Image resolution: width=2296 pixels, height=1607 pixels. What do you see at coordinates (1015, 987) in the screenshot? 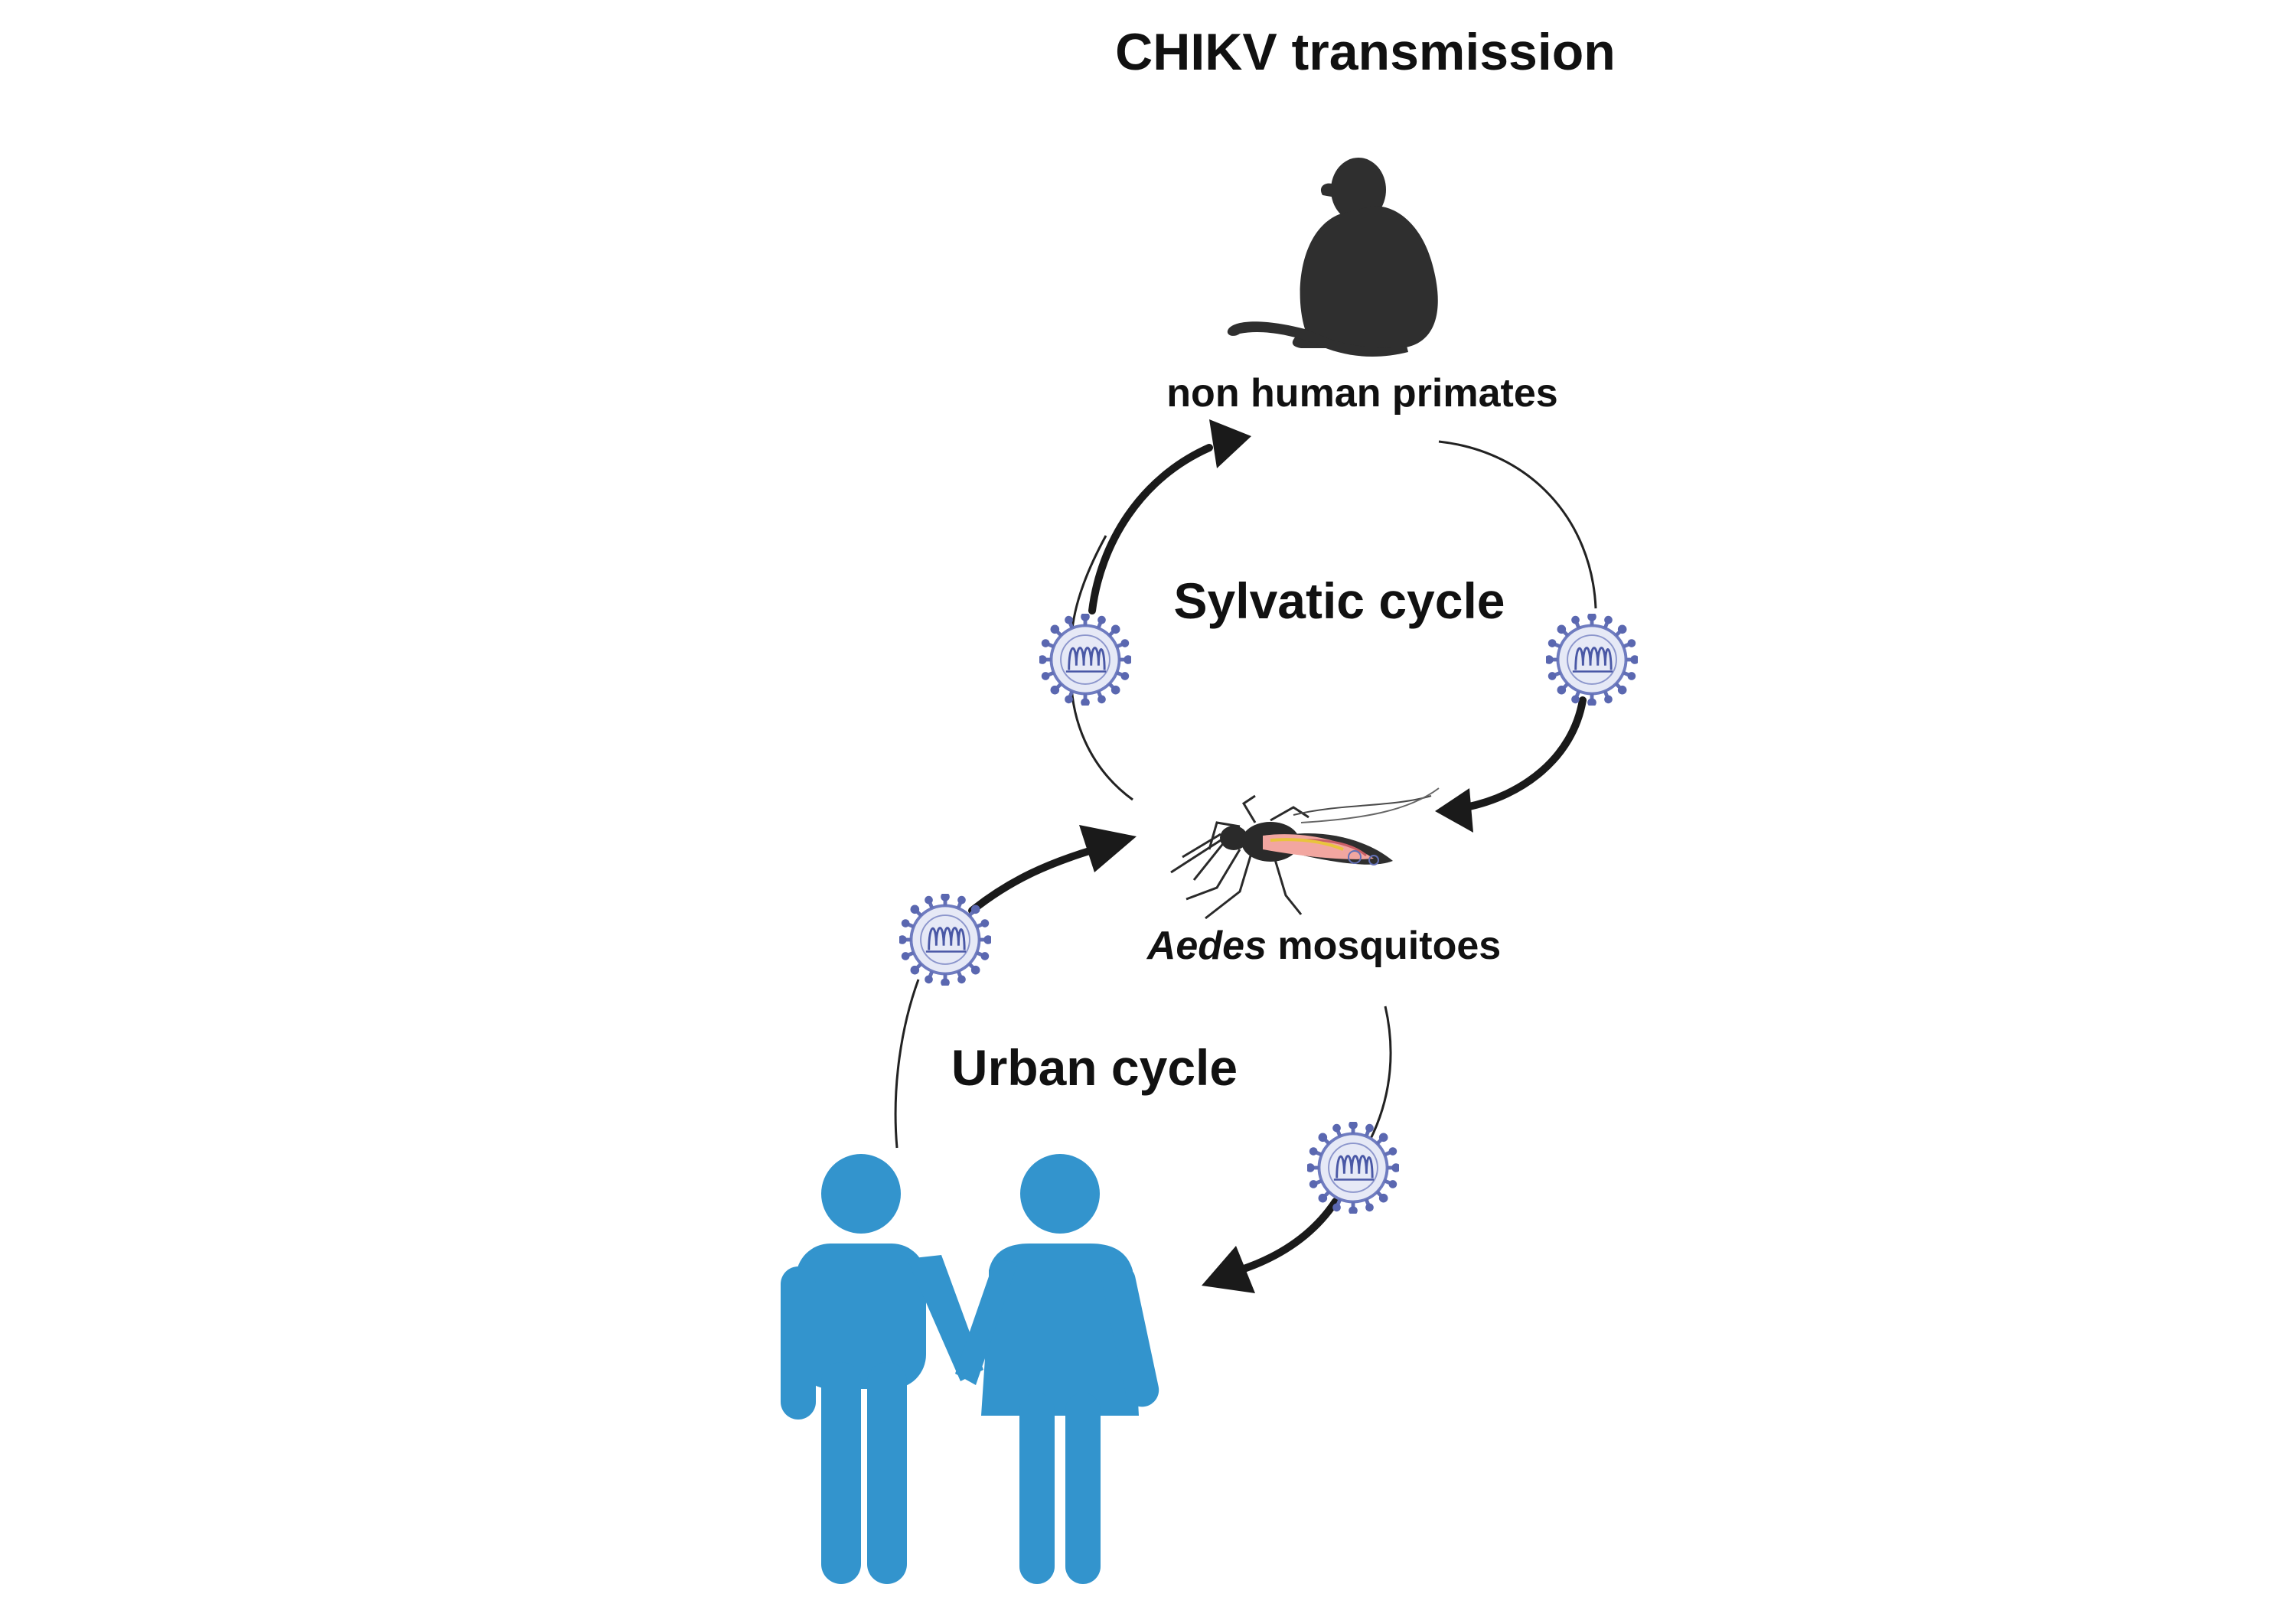
I see `urban-arc-humans-to-mosquito` at bounding box center [1015, 987].